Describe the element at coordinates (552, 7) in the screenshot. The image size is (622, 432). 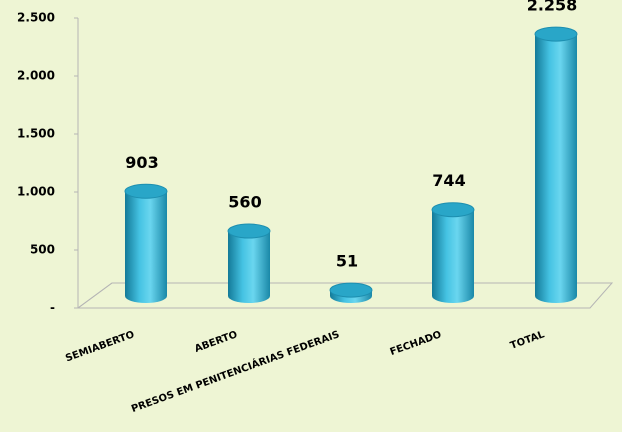
I see `value-label: 2.258` at that location.